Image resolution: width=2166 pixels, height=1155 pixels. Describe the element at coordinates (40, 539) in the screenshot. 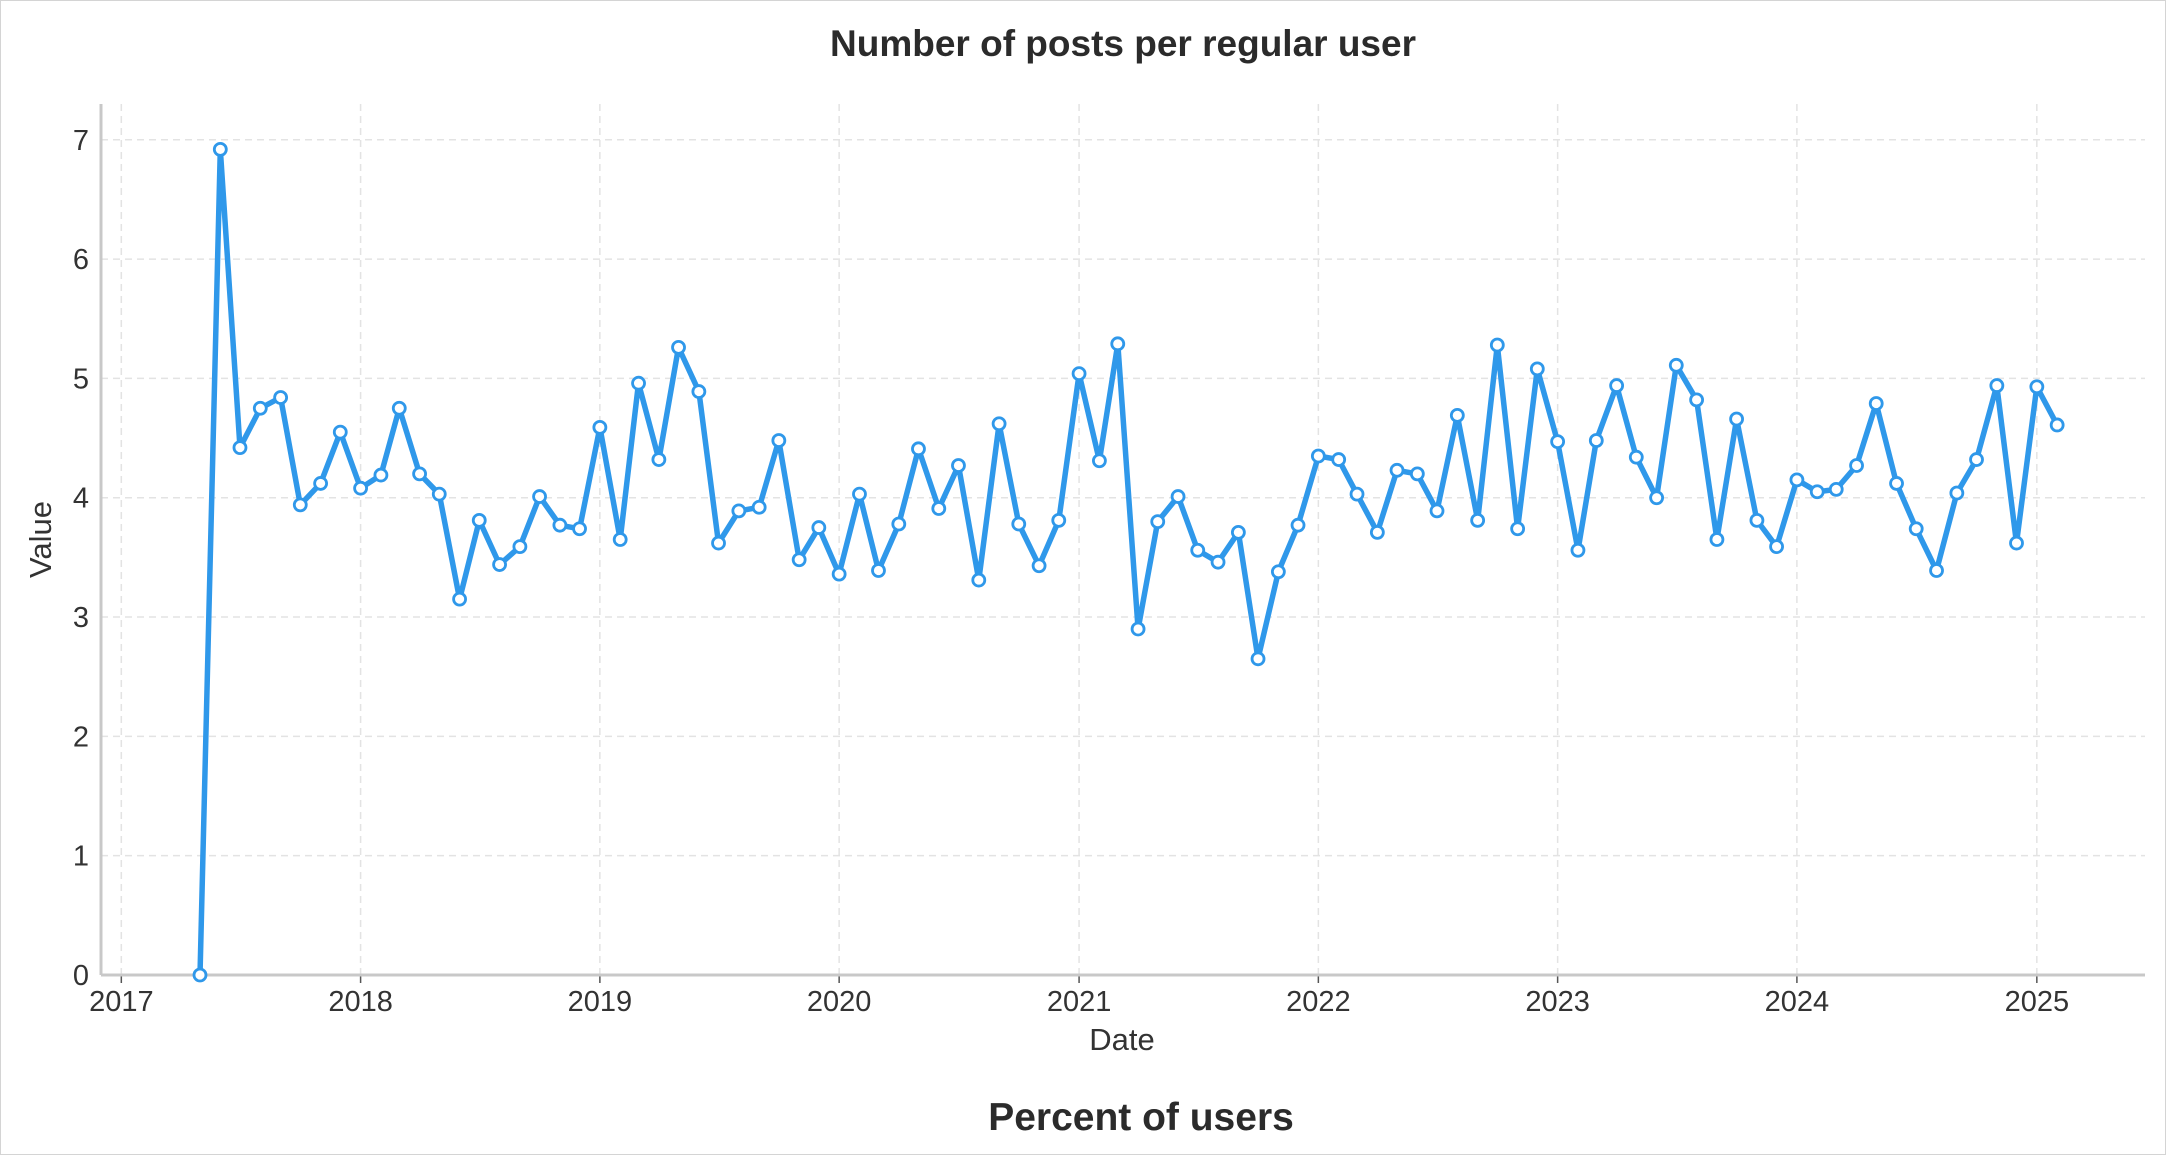

I see `y-axis-label: Value` at that location.